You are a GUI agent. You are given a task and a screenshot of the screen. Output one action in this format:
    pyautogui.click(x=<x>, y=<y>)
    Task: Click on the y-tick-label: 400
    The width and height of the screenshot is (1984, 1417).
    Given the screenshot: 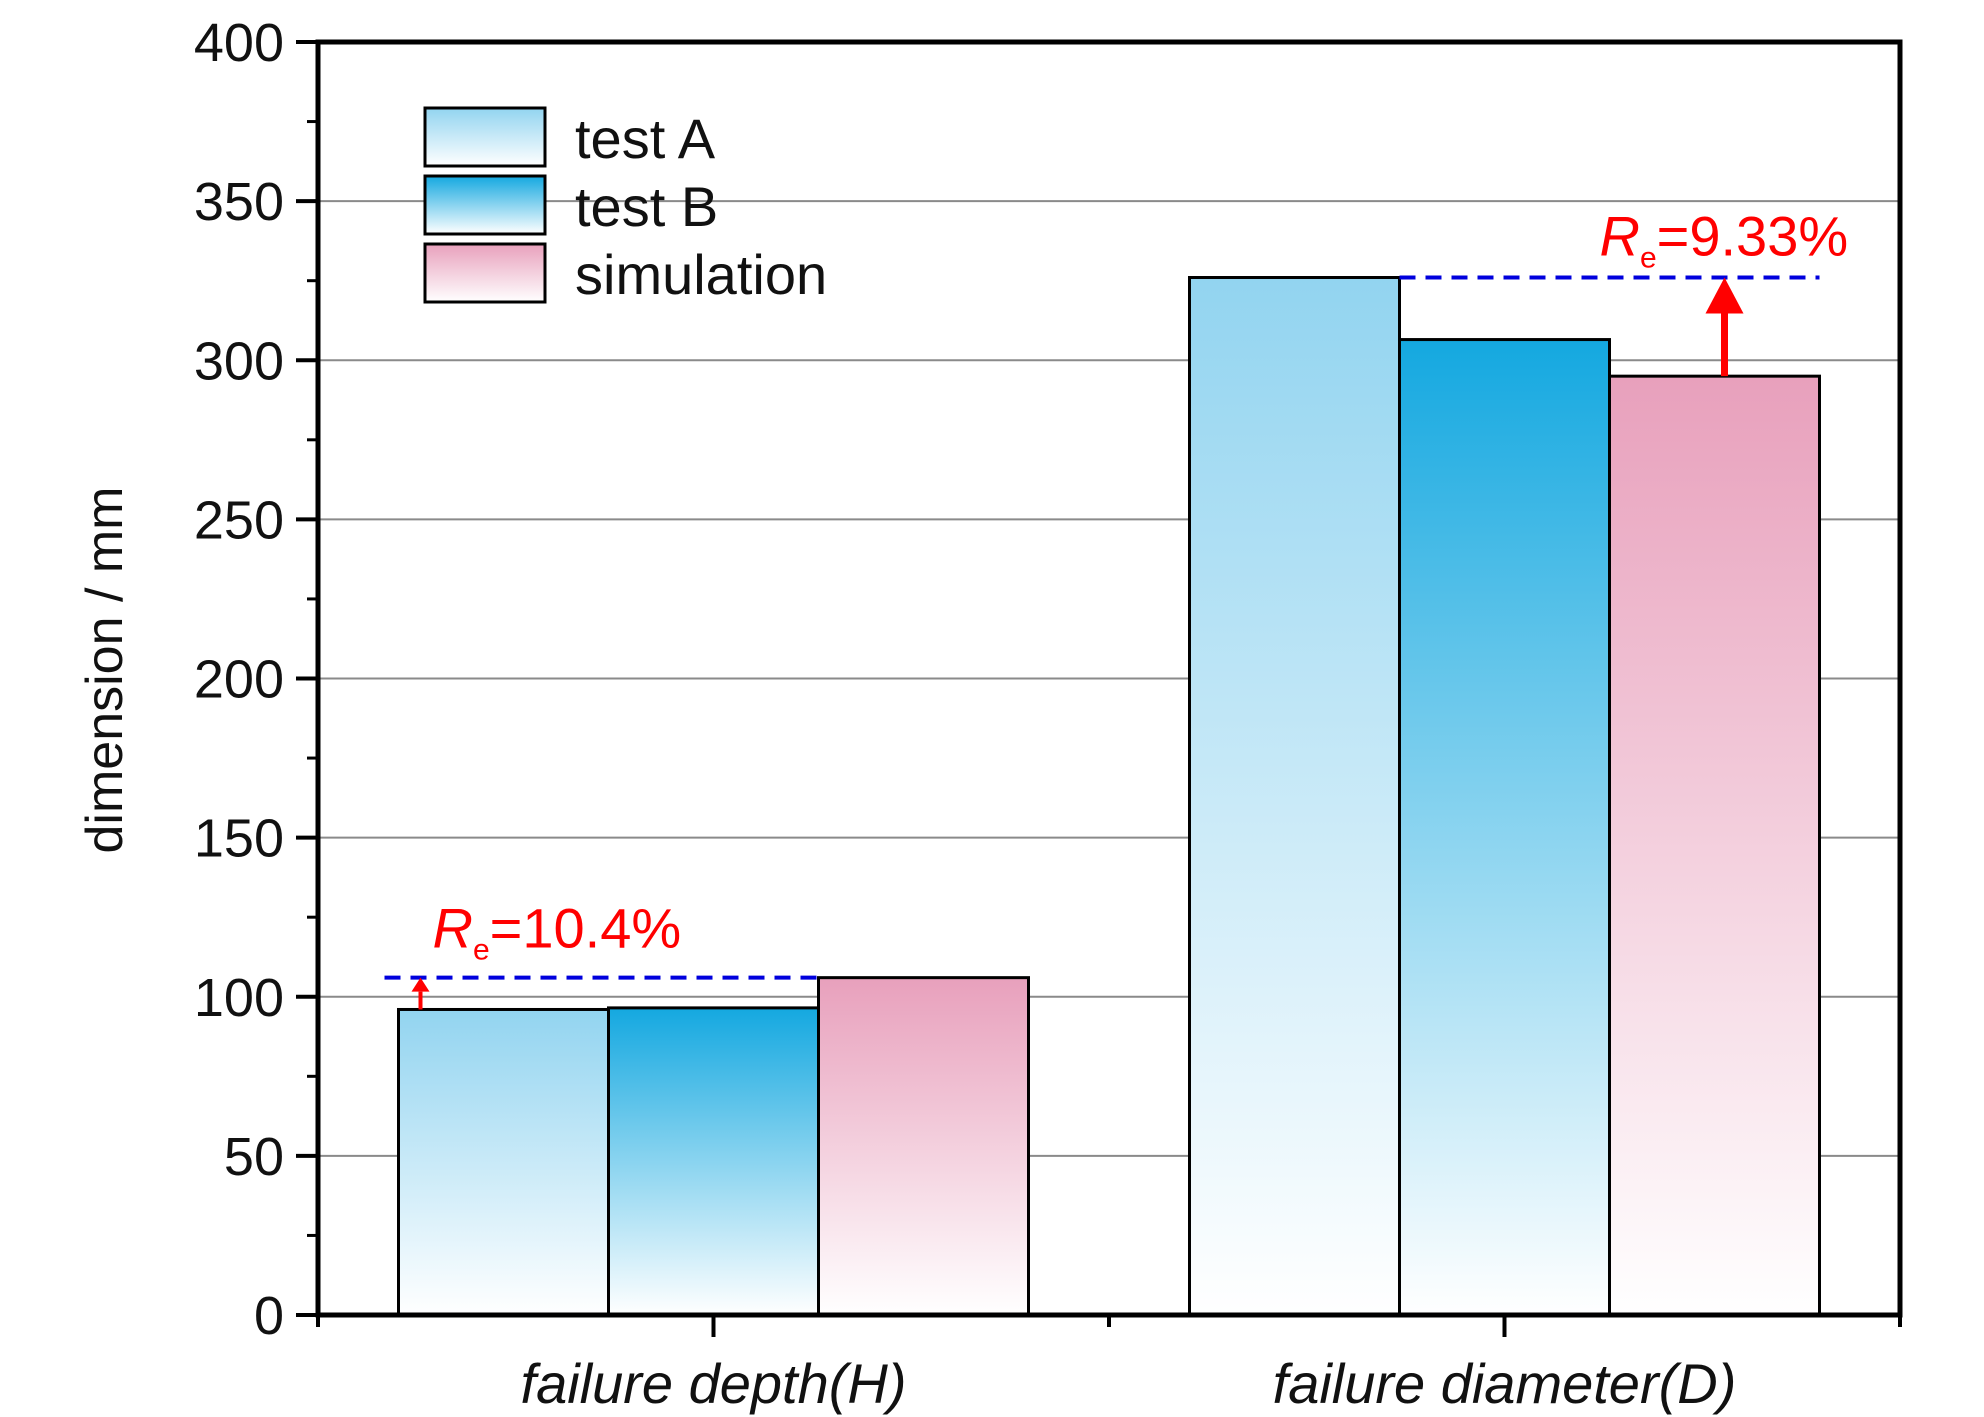 What is the action you would take?
    pyautogui.click(x=239, y=43)
    